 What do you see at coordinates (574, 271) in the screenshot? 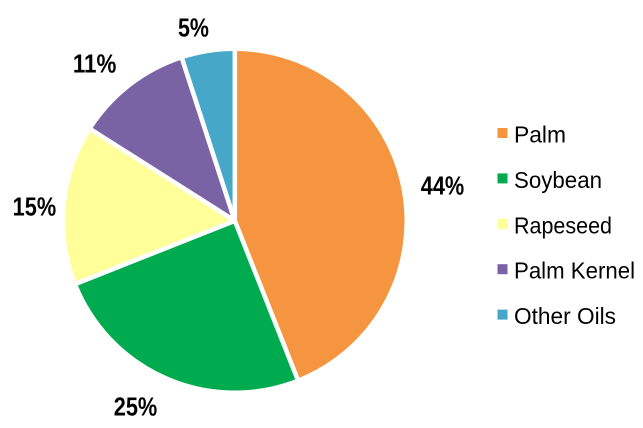
I see `svg-text: Palm Kernel` at bounding box center [574, 271].